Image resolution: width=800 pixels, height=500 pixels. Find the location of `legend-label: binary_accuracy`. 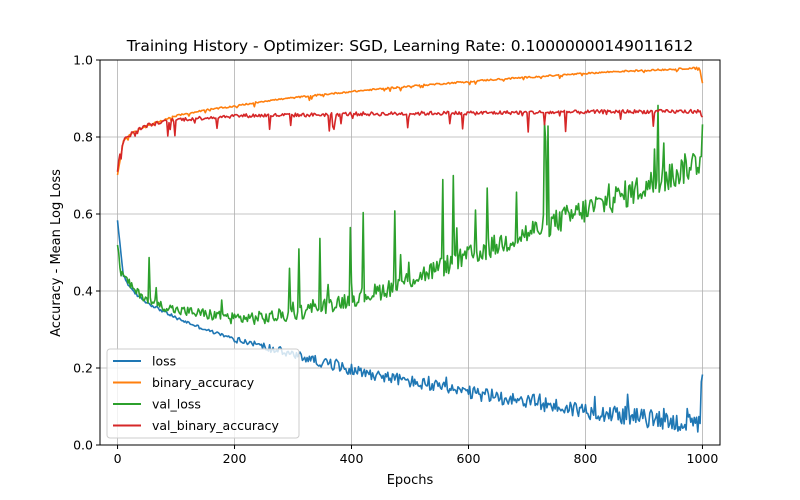

legend-label: binary_accuracy is located at coordinates (203, 382).